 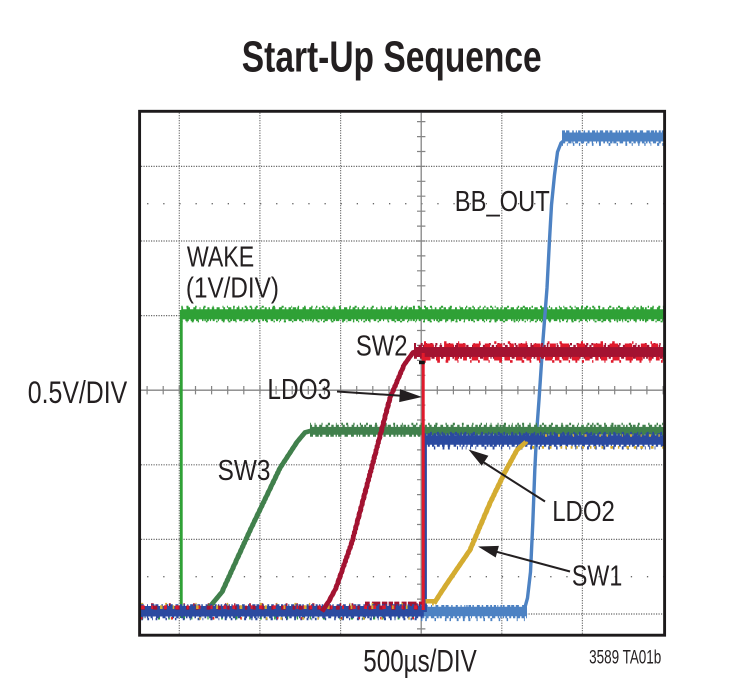 I want to click on svg-text: LDO2, so click(x=583, y=511).